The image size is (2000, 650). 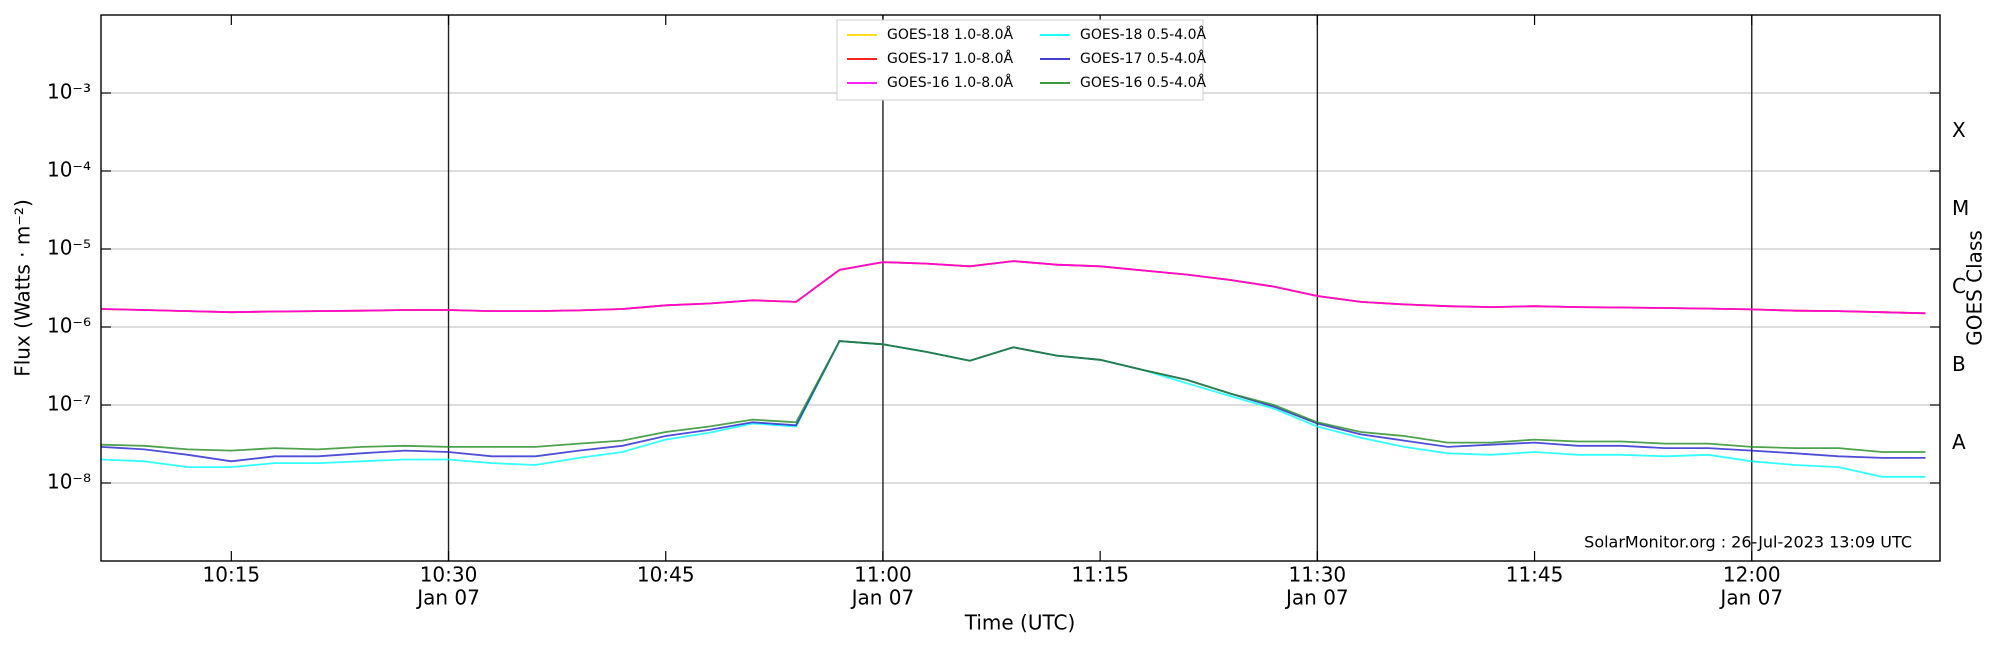 What do you see at coordinates (1535, 575) in the screenshot?
I see `x-tick-label: 11:45` at bounding box center [1535, 575].